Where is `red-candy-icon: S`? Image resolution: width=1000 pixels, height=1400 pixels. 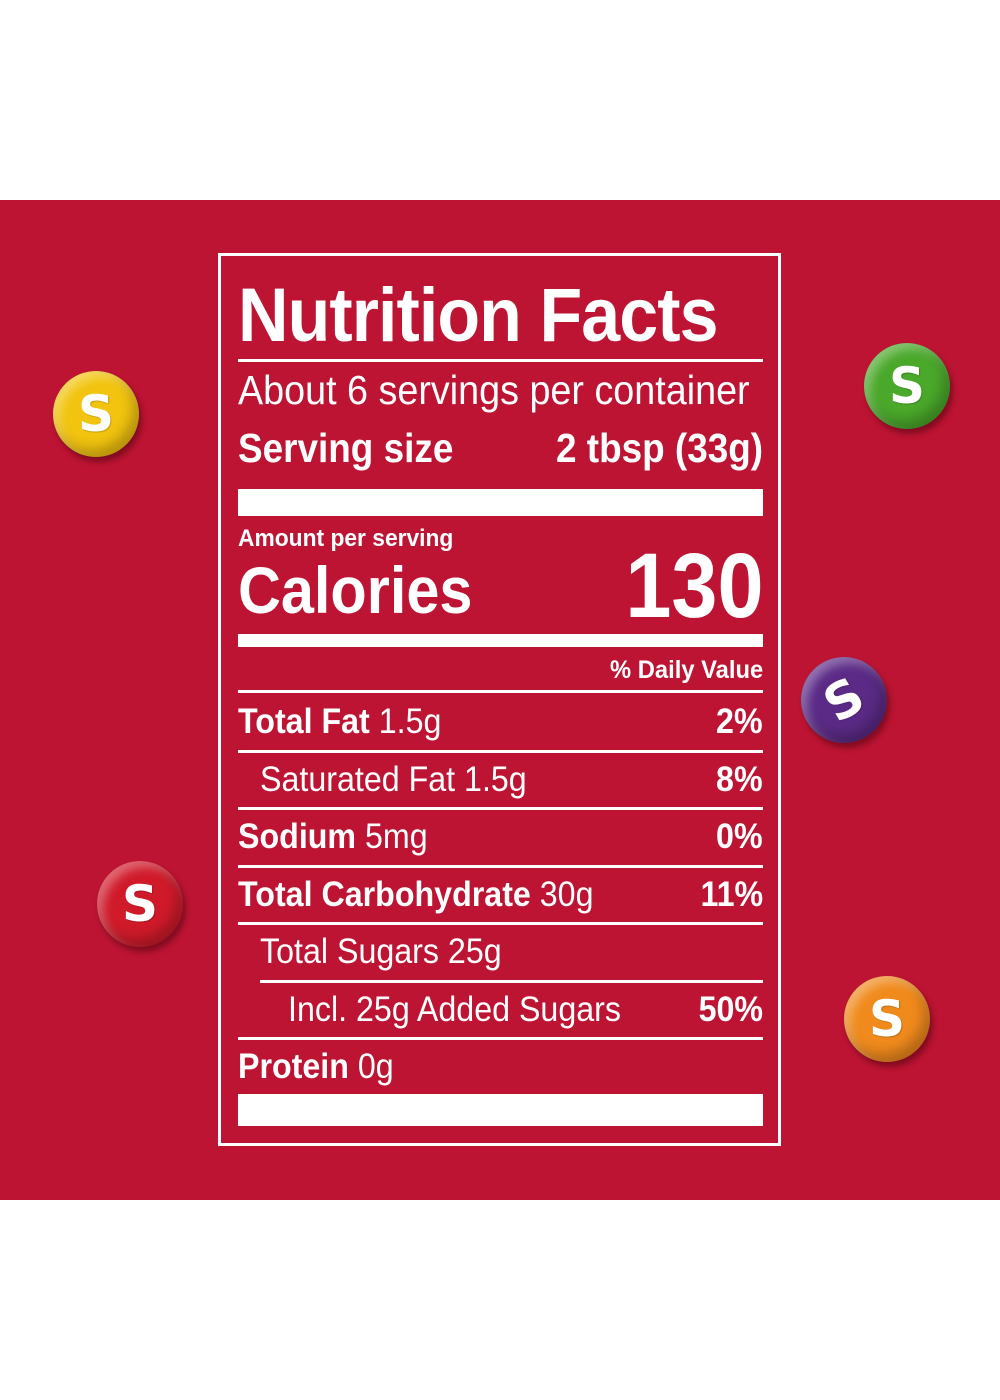
red-candy-icon: S is located at coordinates (140, 904).